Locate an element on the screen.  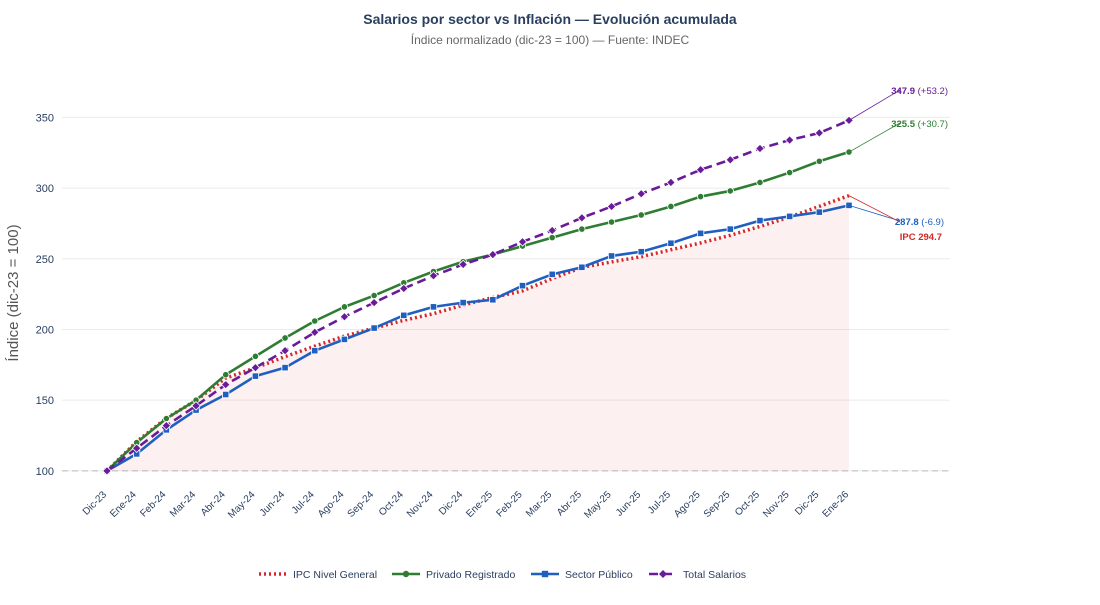
legend-item: Sector Público is located at coordinates (582, 575).